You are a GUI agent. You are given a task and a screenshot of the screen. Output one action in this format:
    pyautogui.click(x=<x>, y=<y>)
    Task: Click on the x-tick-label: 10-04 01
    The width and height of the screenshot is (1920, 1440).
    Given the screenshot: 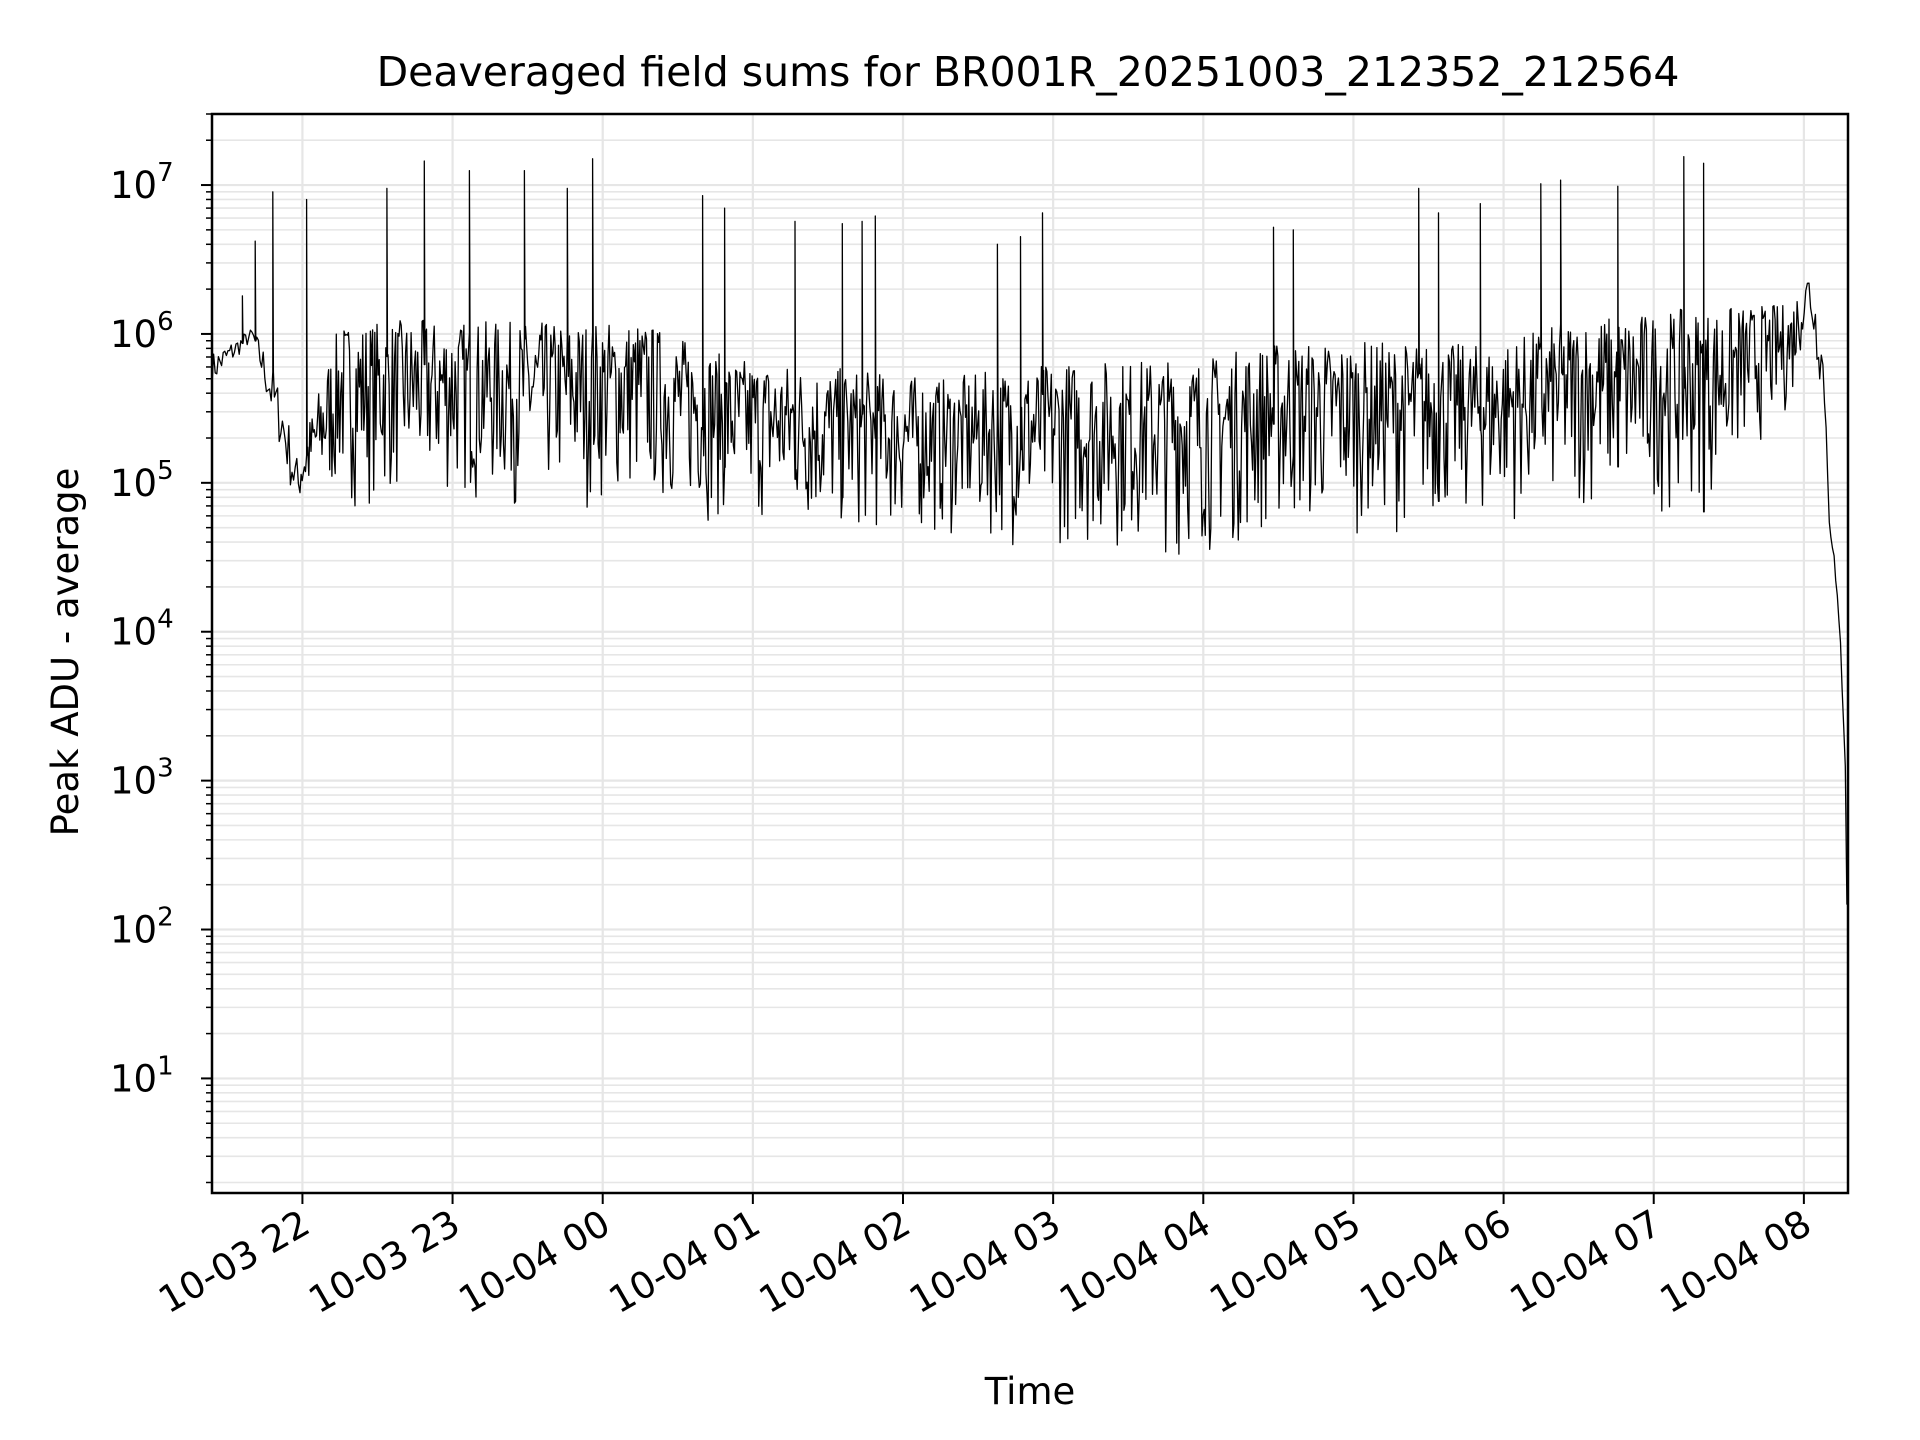 What is the action you would take?
    pyautogui.click(x=685, y=1262)
    